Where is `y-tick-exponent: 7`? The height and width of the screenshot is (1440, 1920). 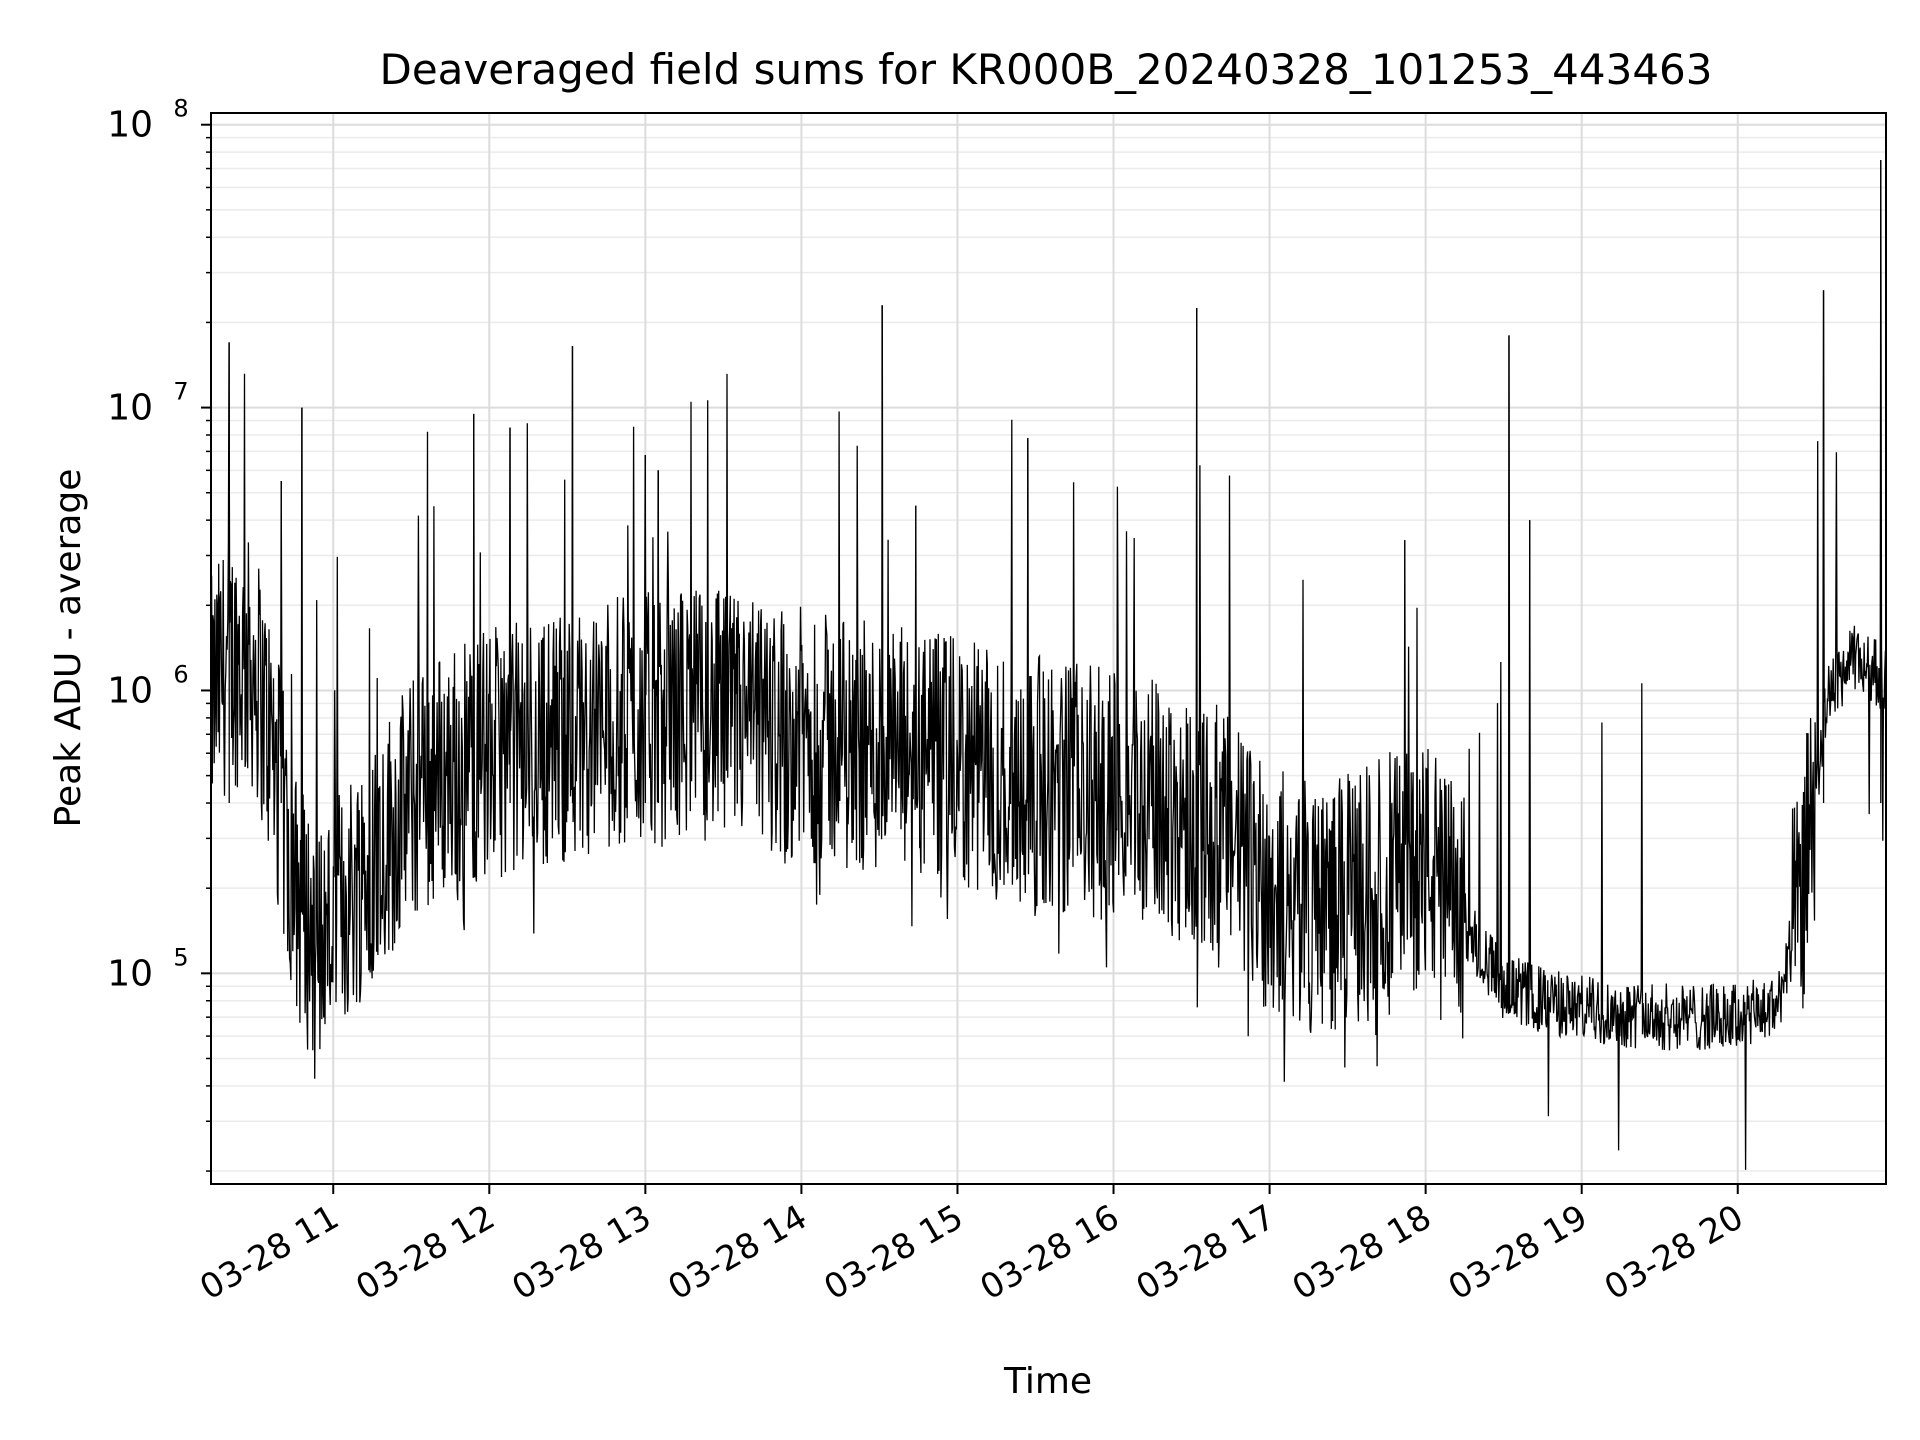
y-tick-exponent: 7 is located at coordinates (180, 392).